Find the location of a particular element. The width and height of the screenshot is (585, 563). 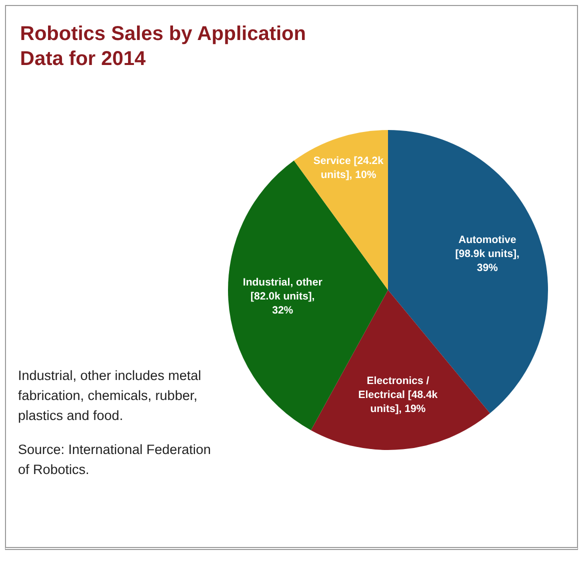

source-note: Source: International Federation of Robotics. is located at coordinates (115, 460).